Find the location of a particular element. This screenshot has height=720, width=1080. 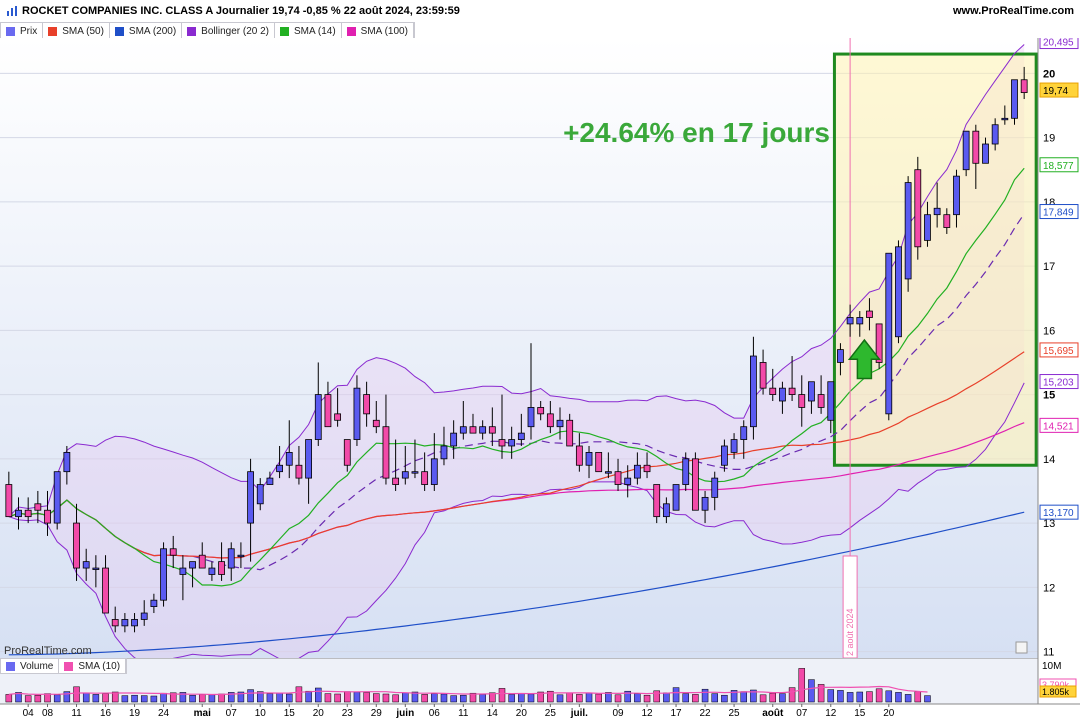

x-tick-label: 25 is located at coordinates (735, 713).